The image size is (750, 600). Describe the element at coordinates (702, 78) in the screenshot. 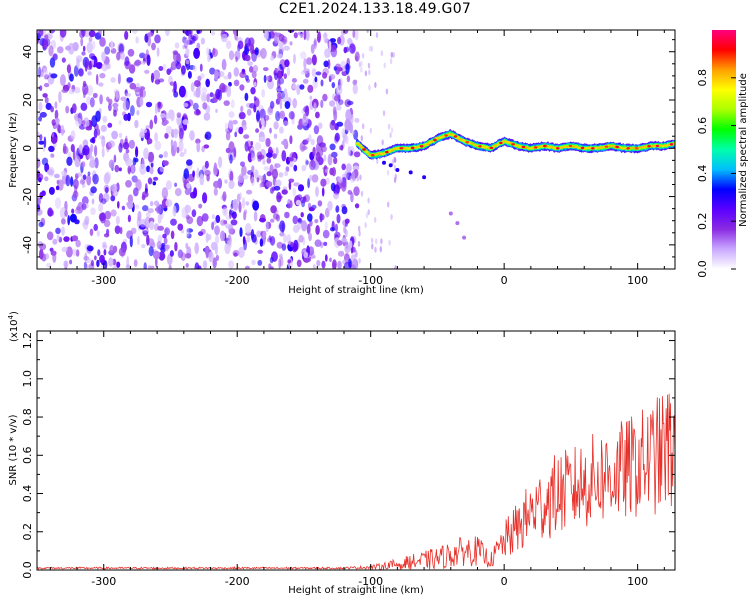

I see `colorbar-tick-label: 0.8` at that location.